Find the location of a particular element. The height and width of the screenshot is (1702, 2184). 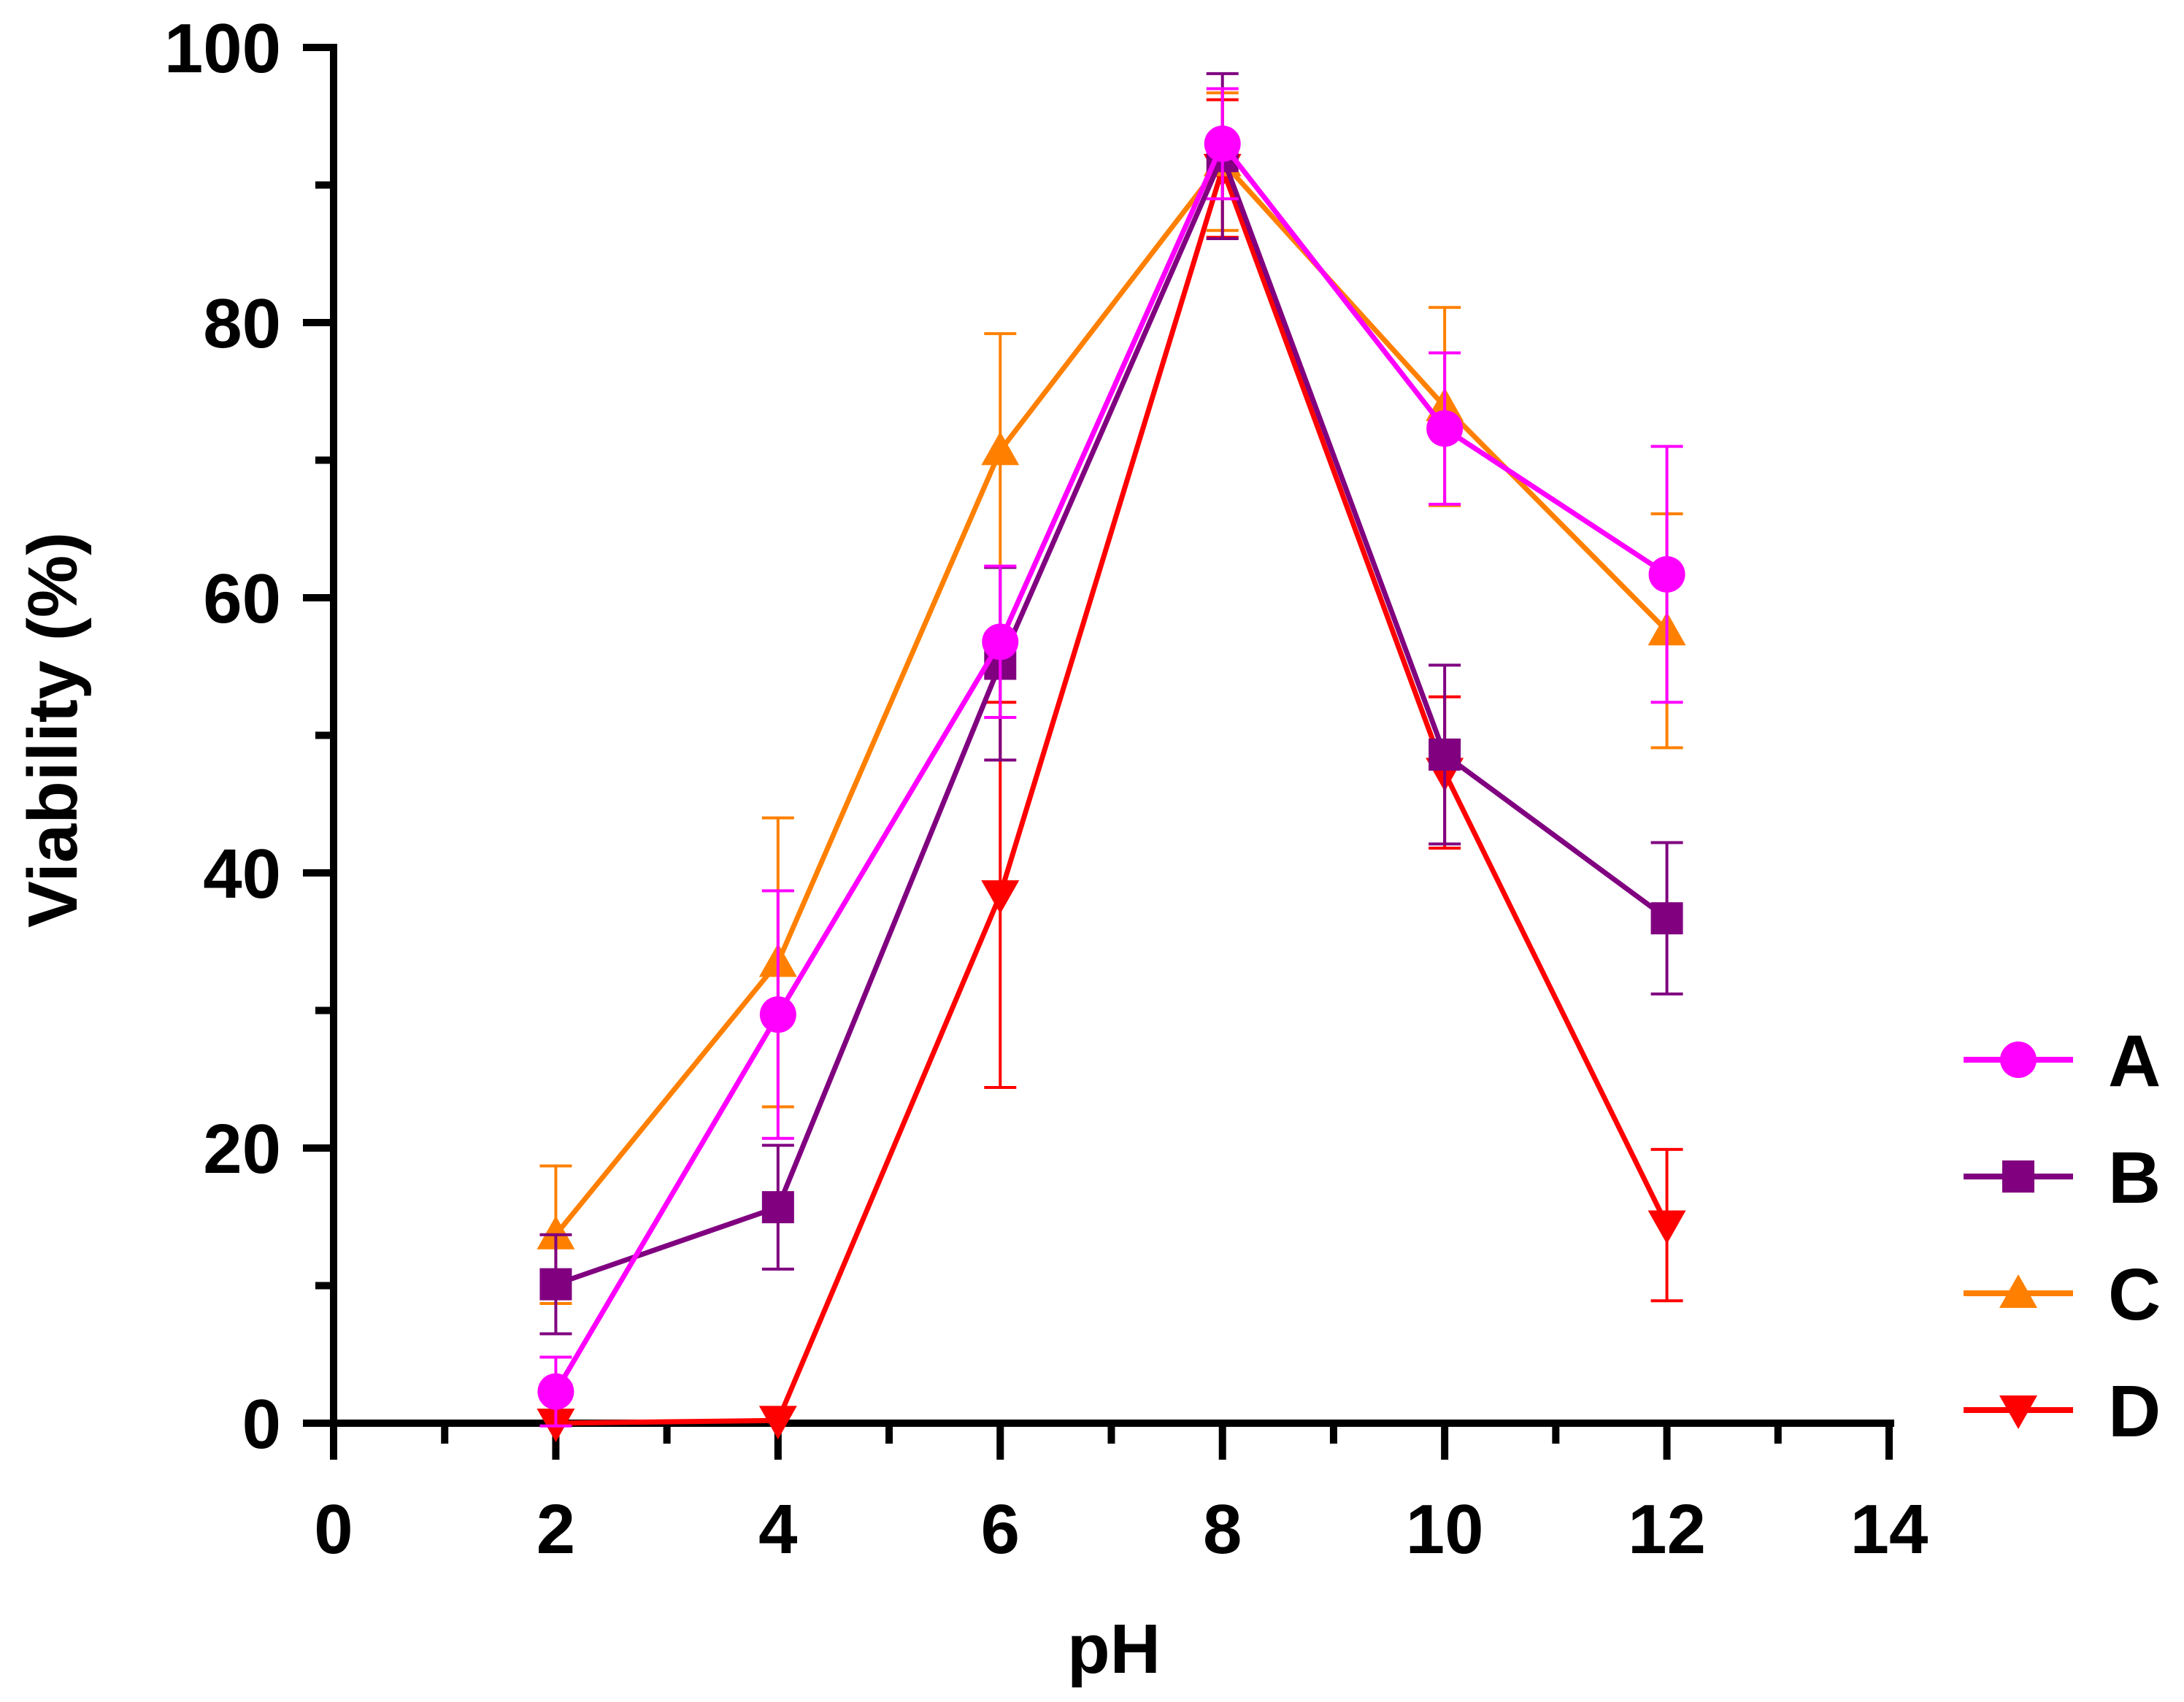

y-tick-label-40: 40 is located at coordinates (242, 874).